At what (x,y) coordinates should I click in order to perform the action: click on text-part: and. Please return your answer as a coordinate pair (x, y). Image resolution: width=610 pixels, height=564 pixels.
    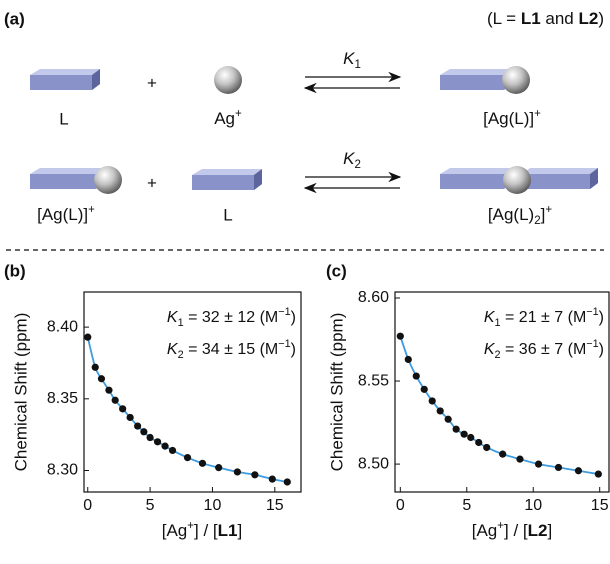
    Looking at the image, I should click on (560, 18).